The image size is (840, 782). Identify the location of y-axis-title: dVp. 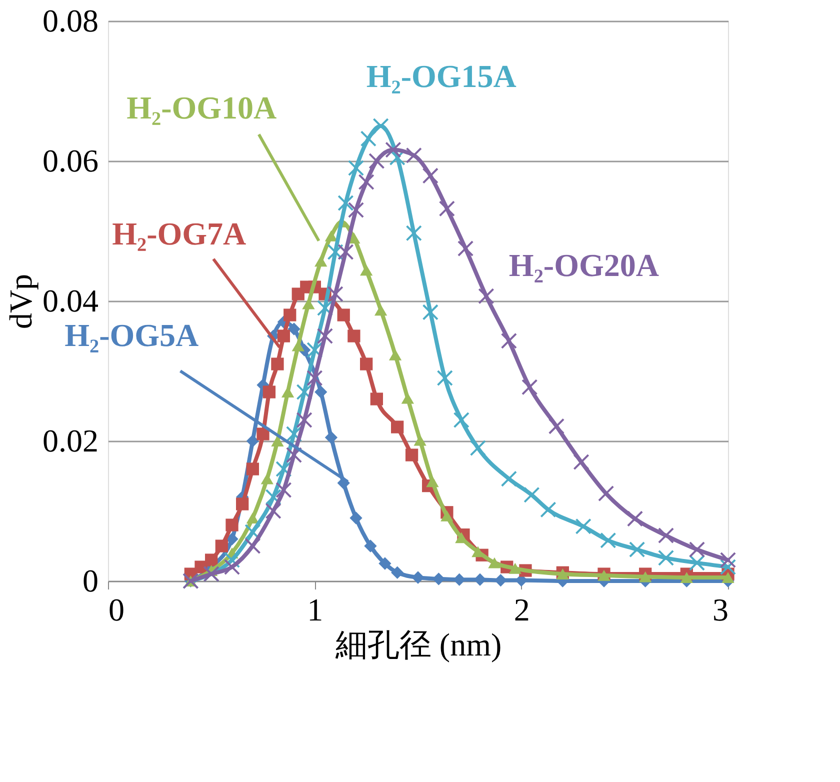
(20, 302).